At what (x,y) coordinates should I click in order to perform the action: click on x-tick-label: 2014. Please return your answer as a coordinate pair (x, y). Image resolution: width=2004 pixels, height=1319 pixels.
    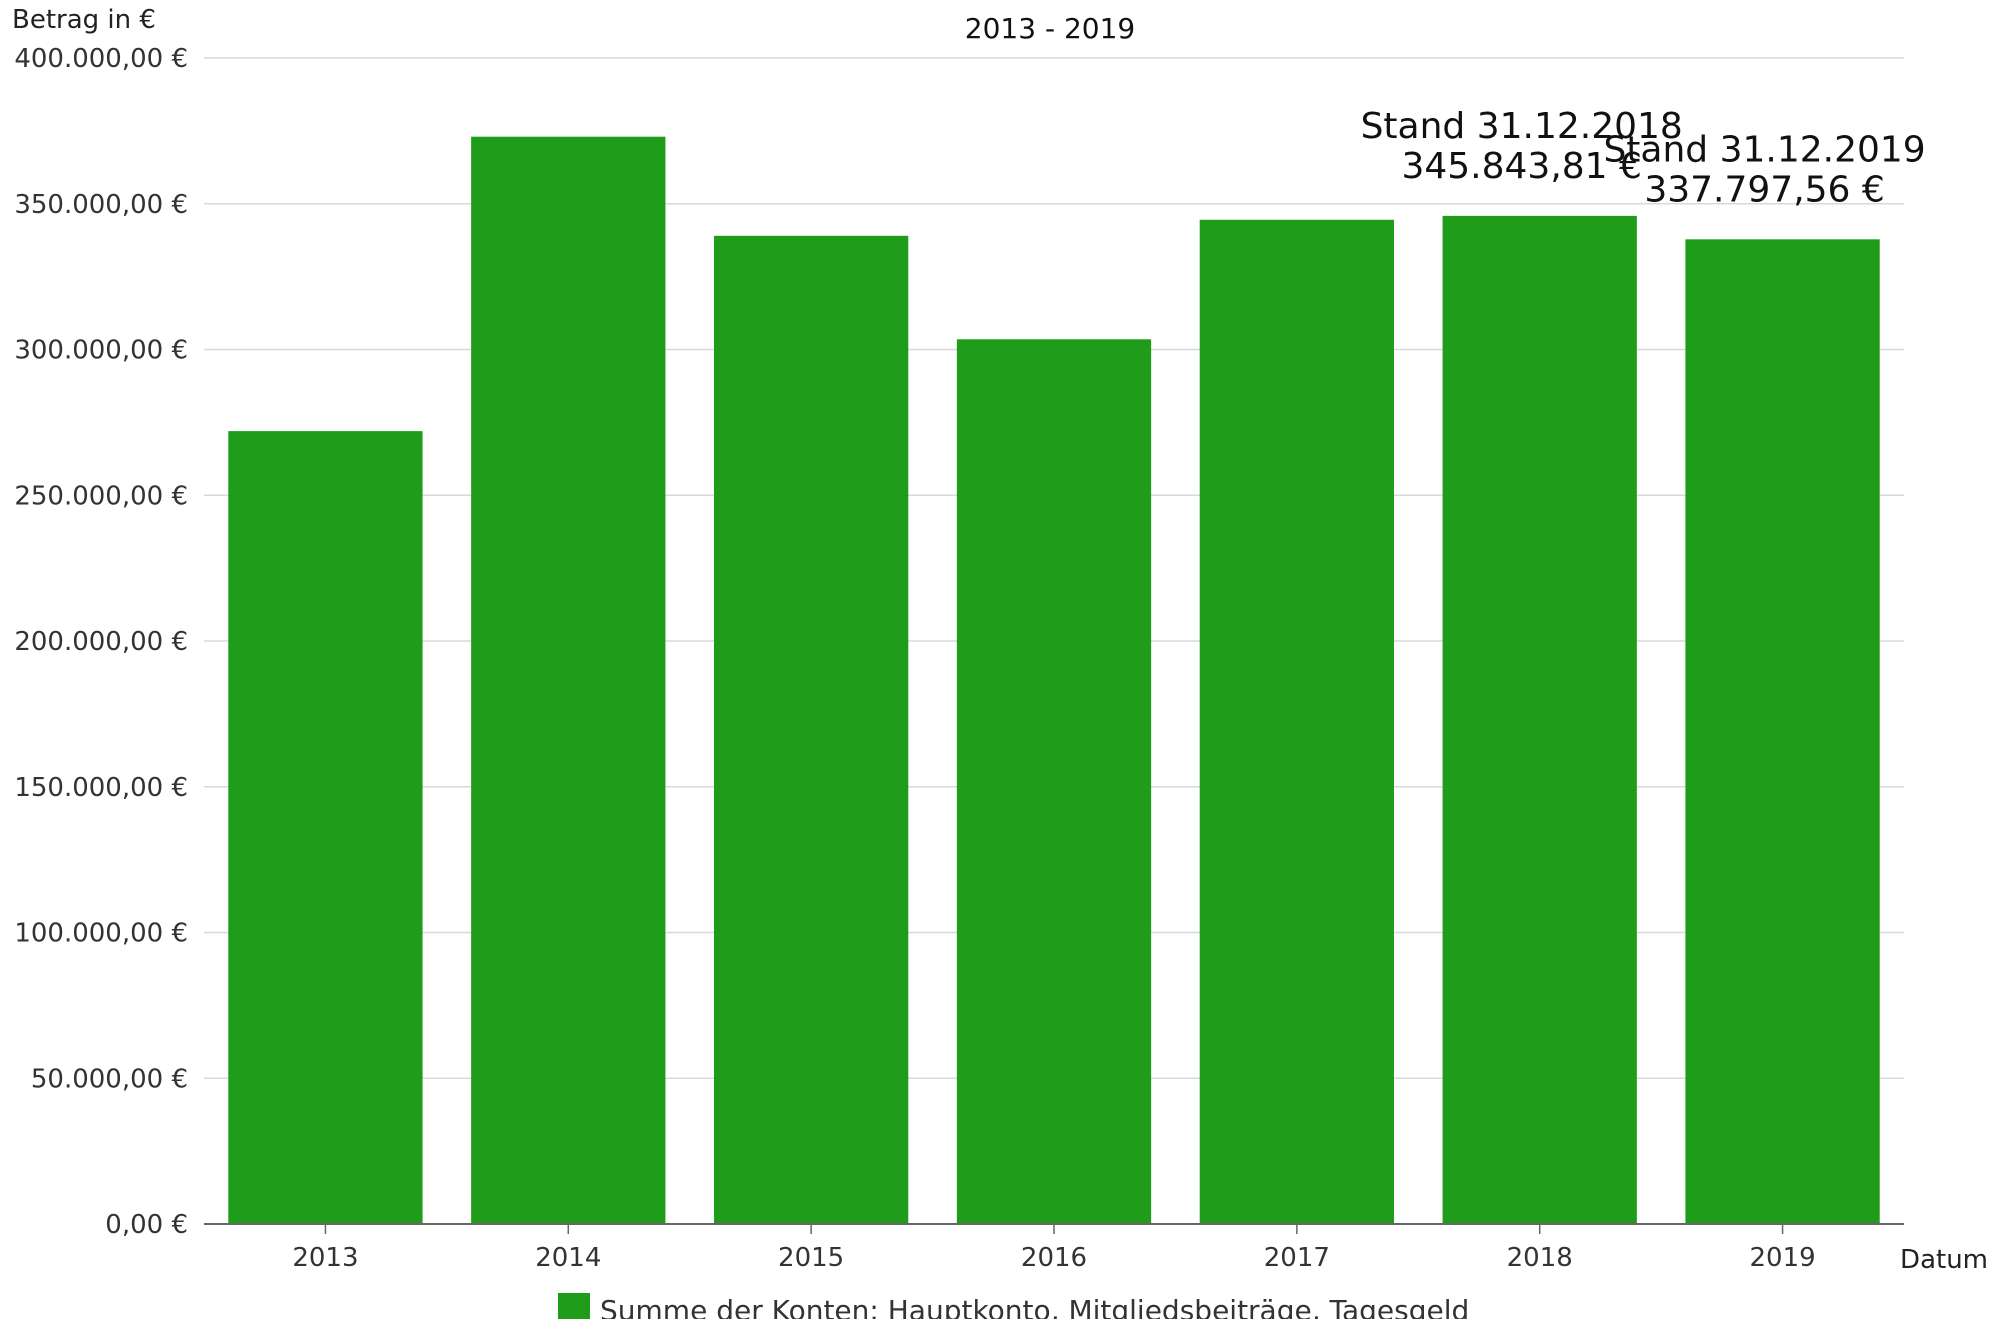
    Looking at the image, I should click on (568, 1258).